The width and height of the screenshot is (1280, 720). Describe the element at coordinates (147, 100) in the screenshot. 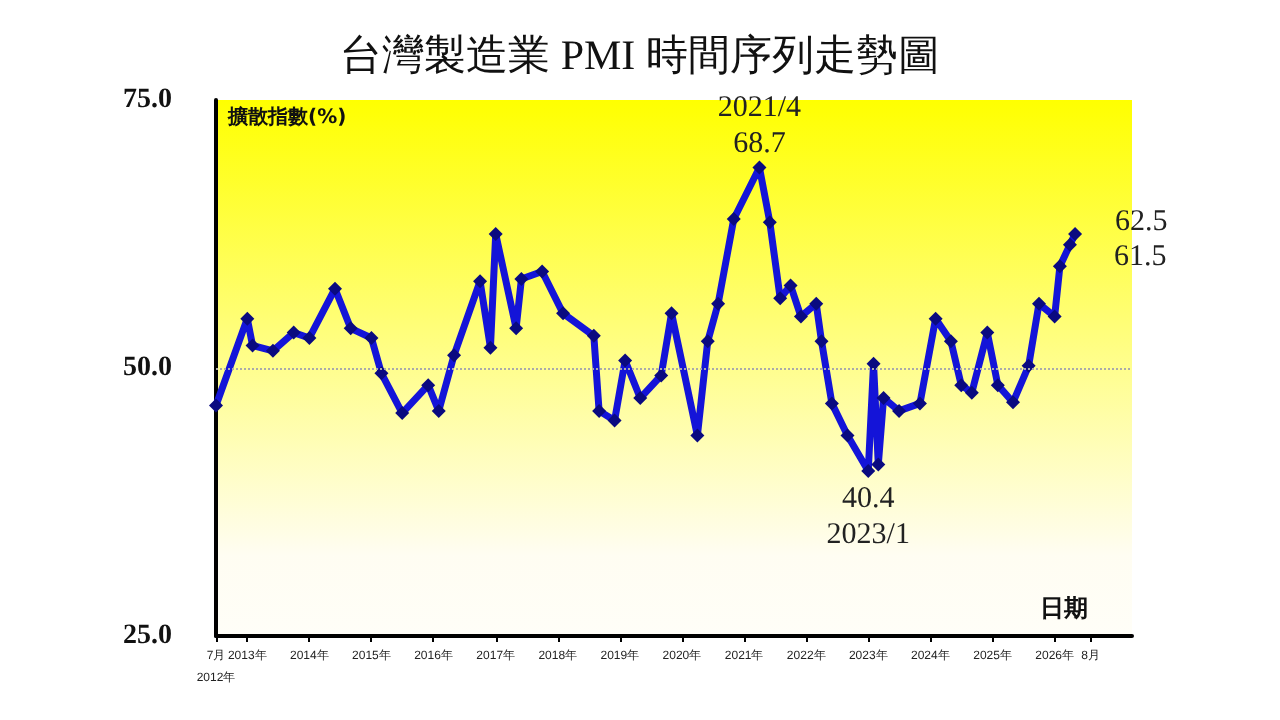

I see `y-tick-label: 75.0` at that location.